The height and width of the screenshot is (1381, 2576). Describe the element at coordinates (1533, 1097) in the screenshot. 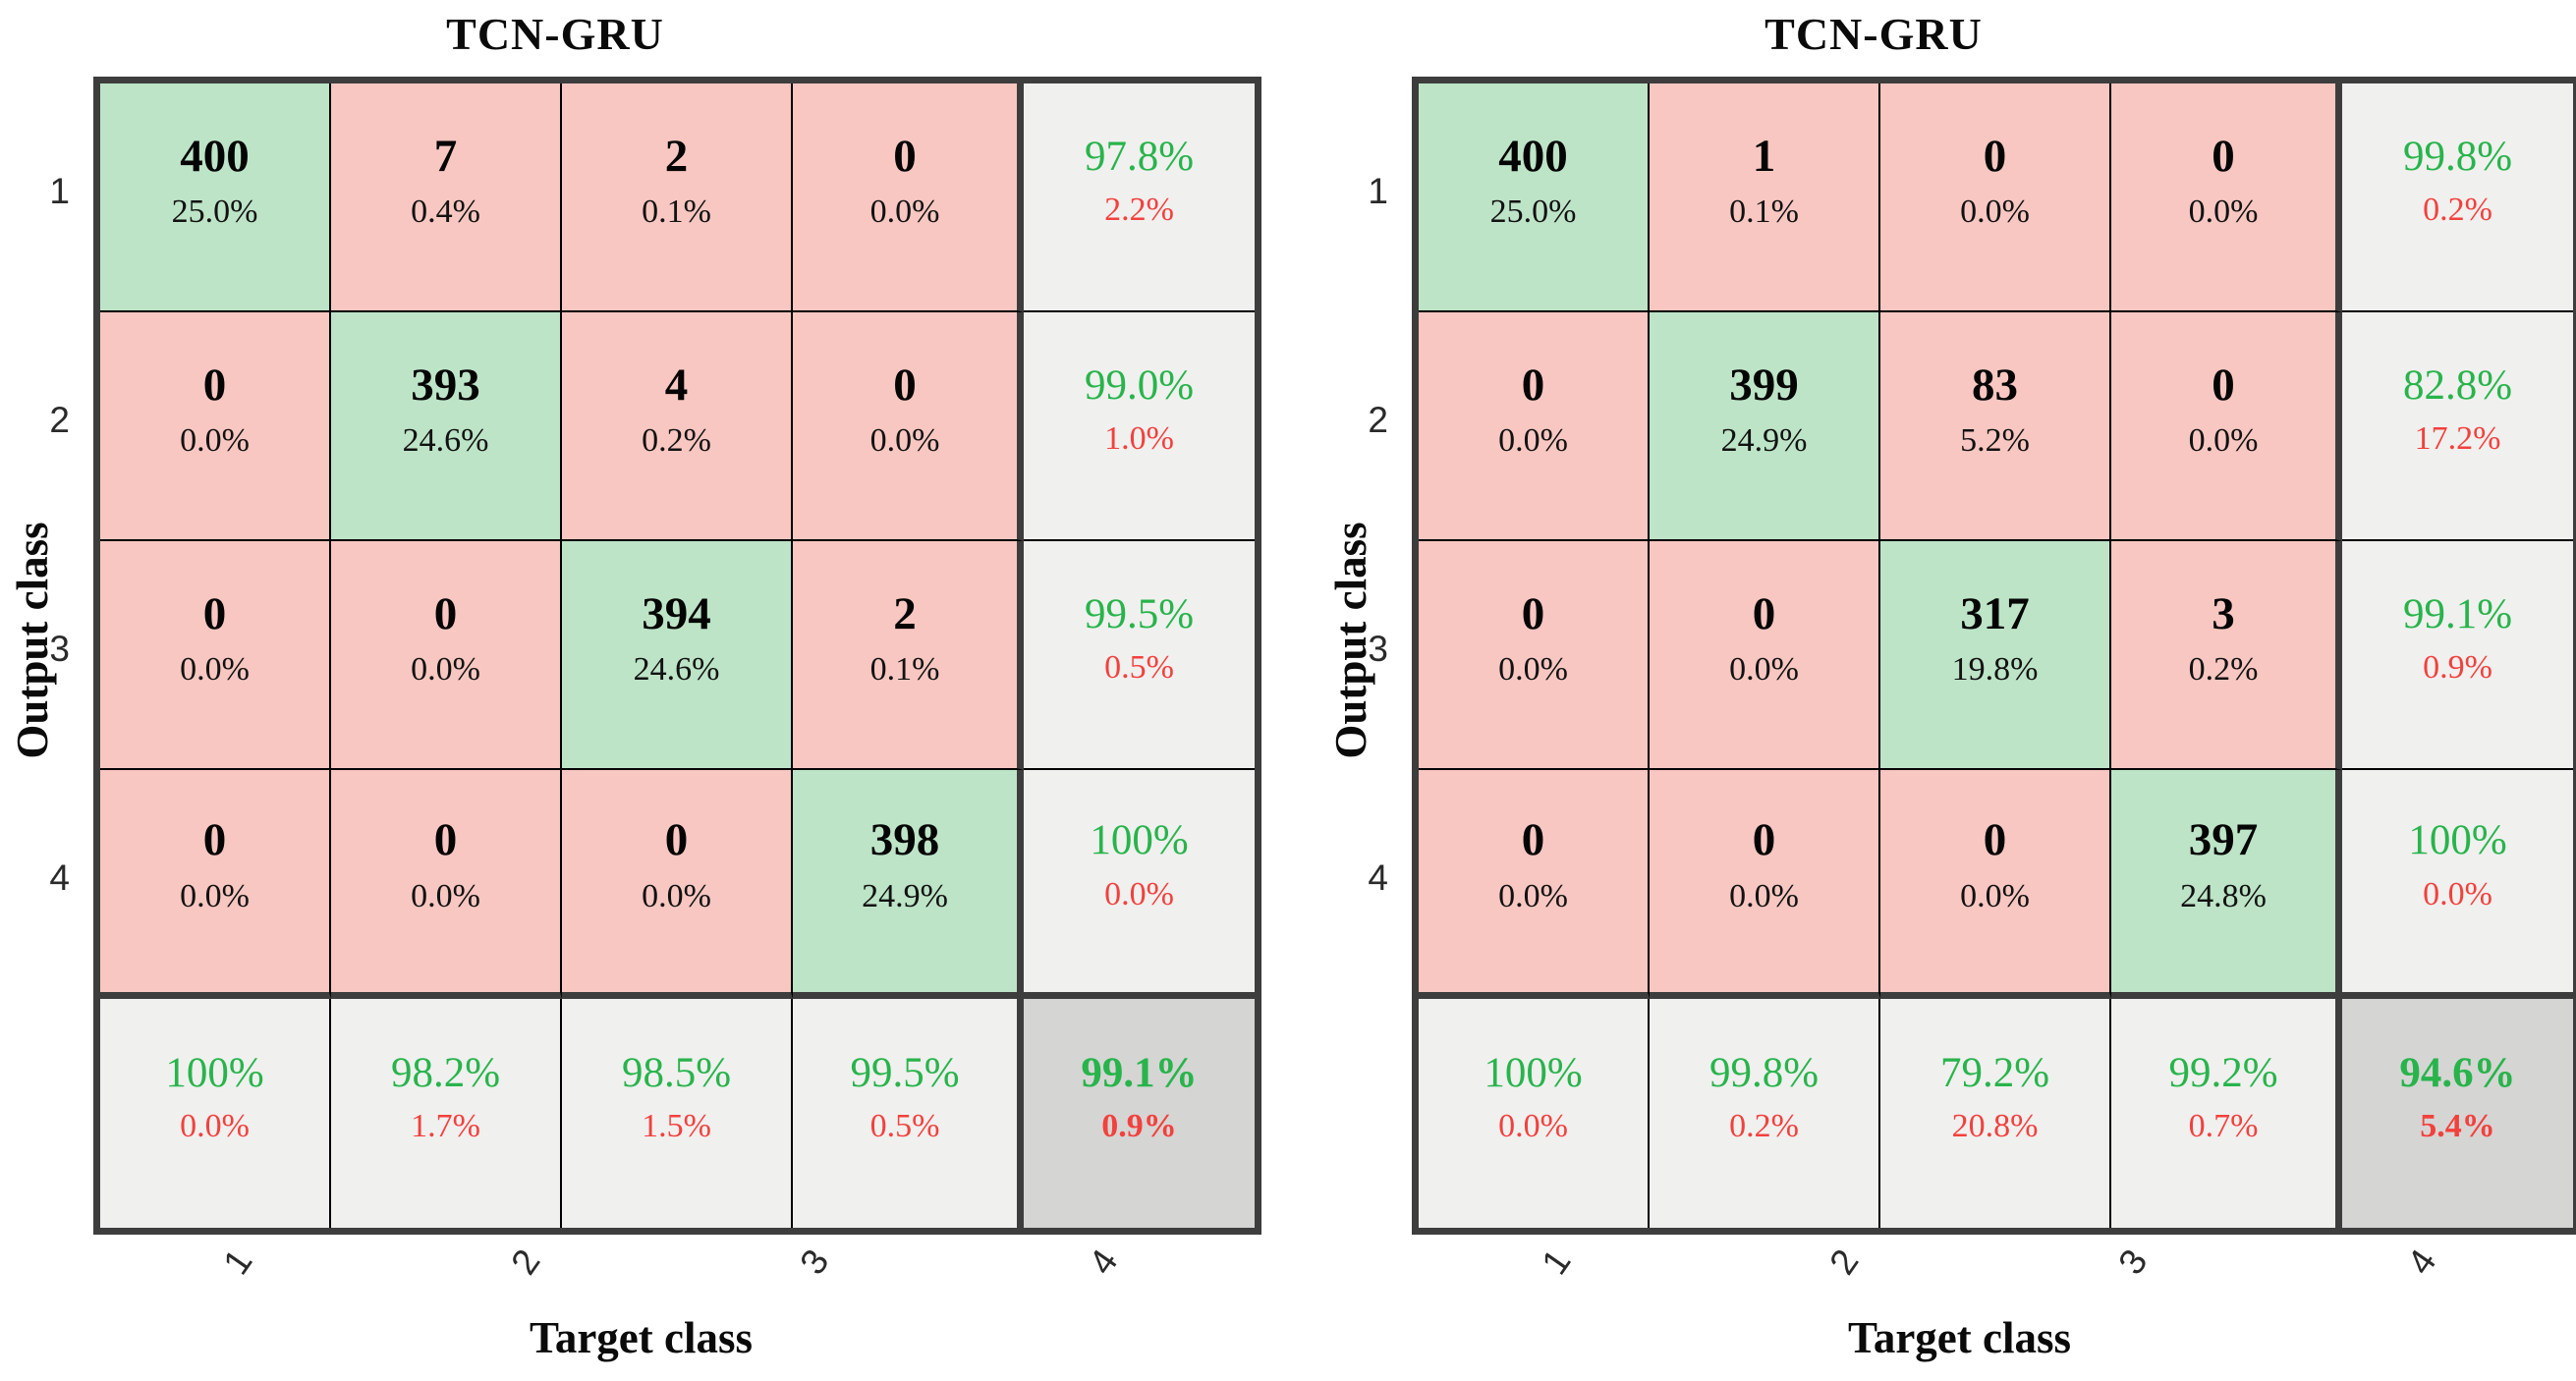

I see `cell-content: 100% 0.0%` at that location.